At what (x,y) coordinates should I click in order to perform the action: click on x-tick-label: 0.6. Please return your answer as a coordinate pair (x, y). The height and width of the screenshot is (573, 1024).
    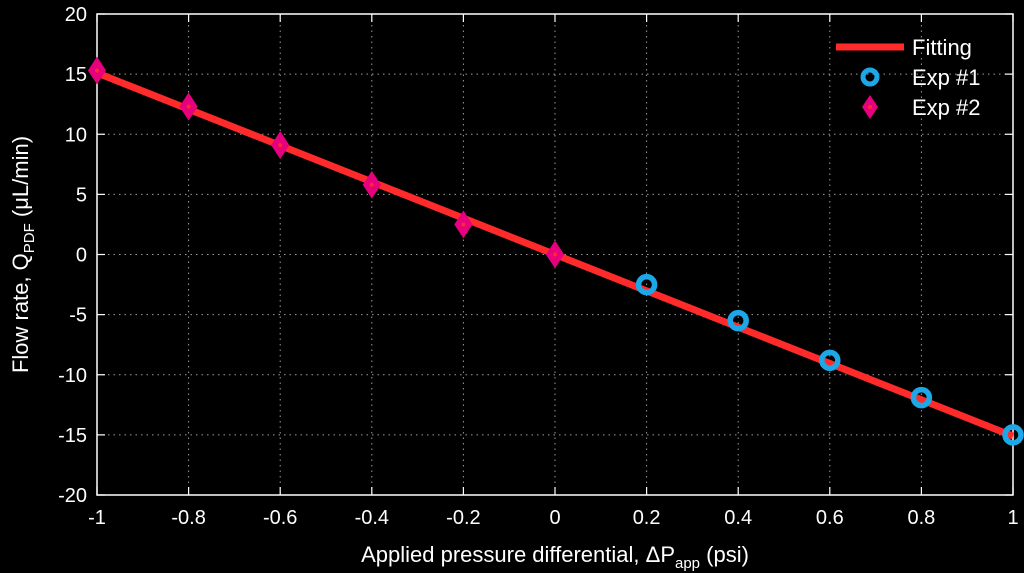
    Looking at the image, I should click on (830, 518).